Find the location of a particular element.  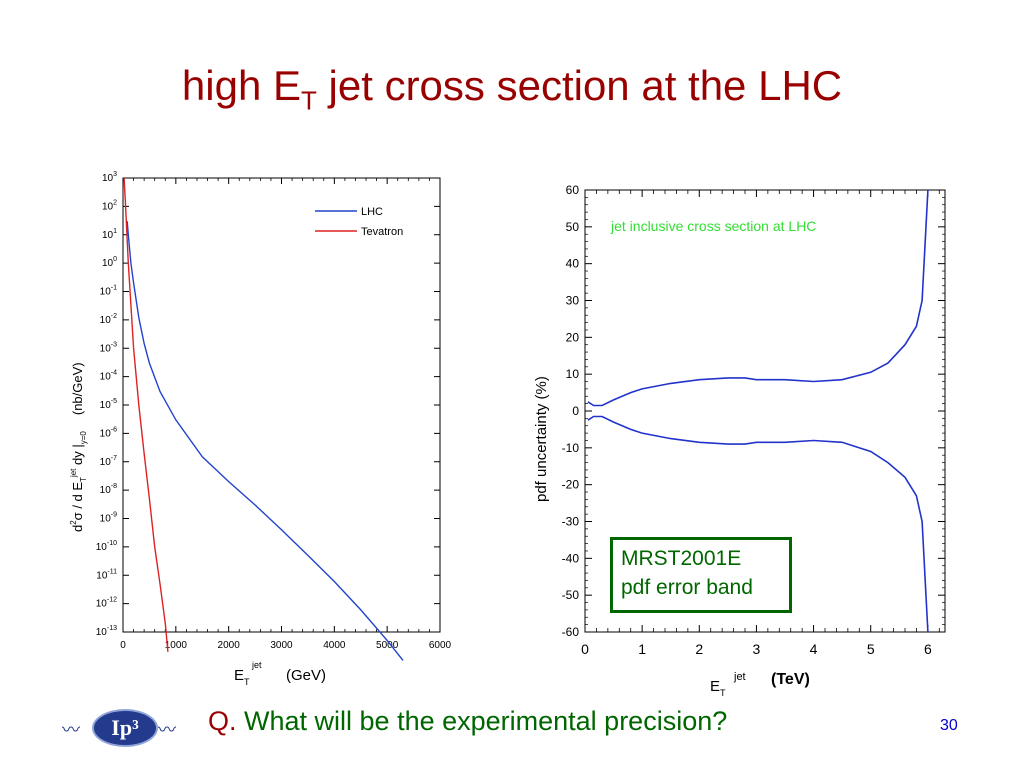

left-x-axis-label: E T jet (GeV) is located at coordinates (280, 673).